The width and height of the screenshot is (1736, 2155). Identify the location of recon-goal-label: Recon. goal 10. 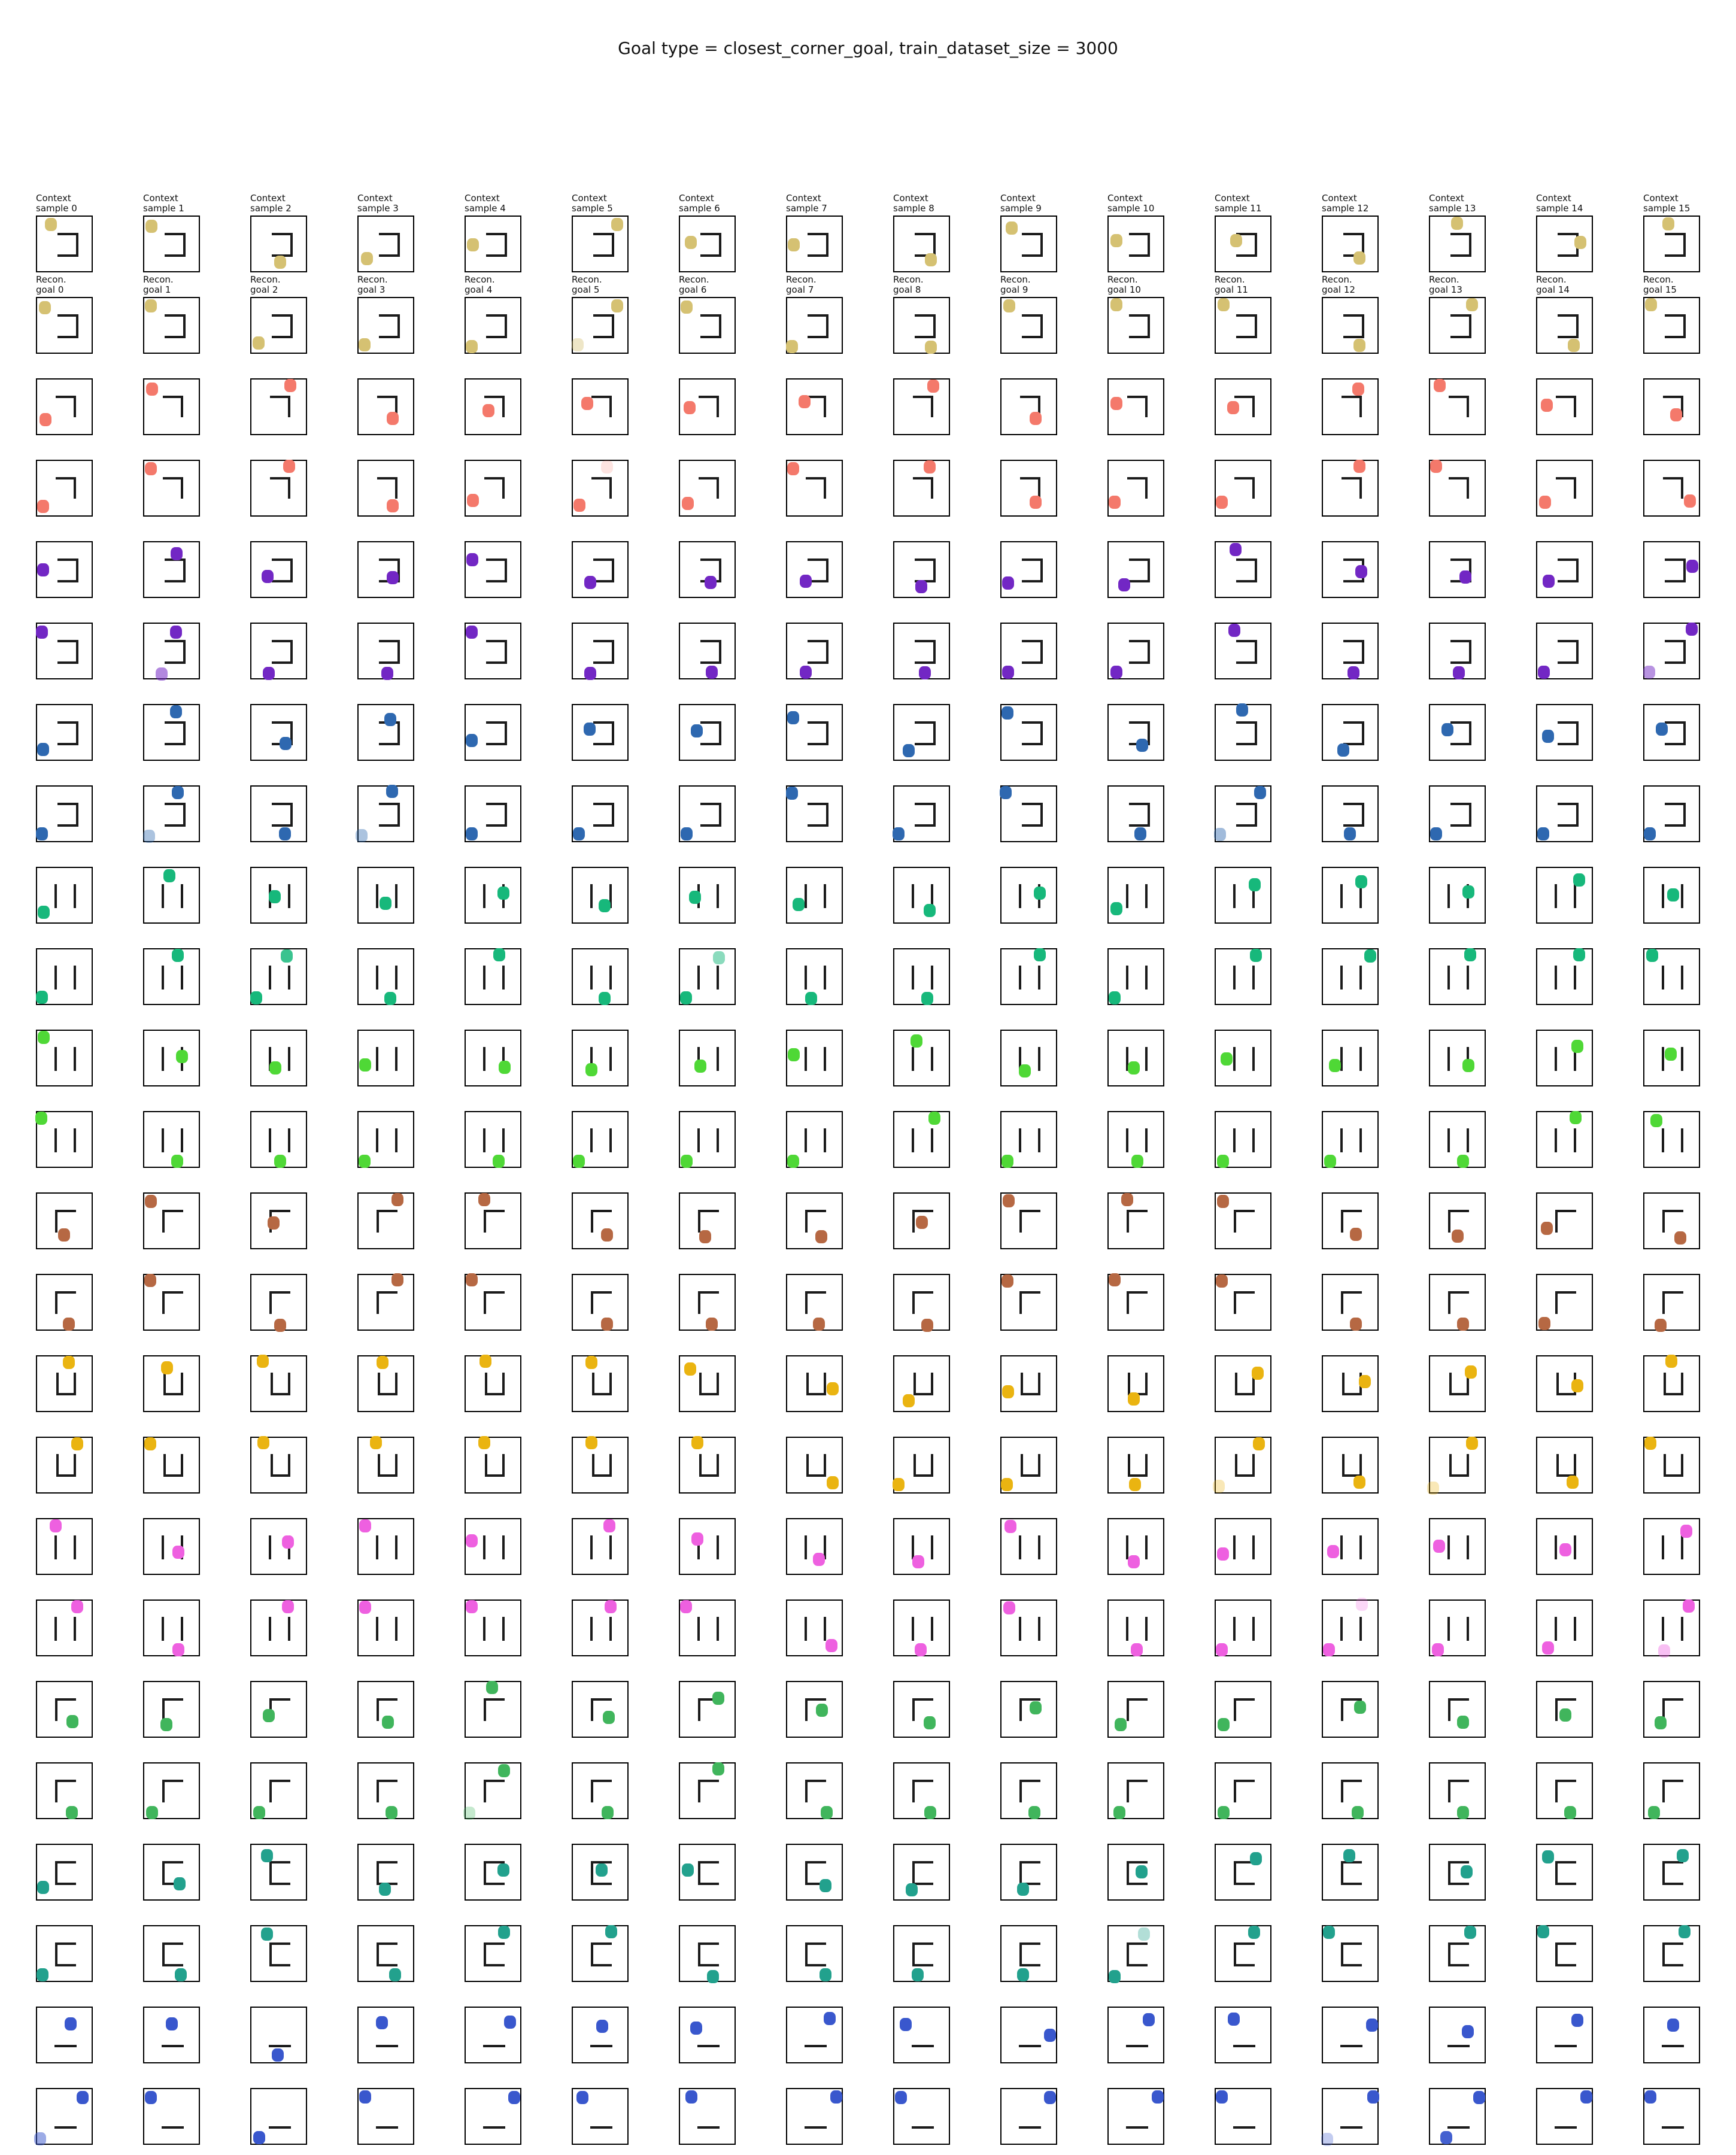
(1124, 284).